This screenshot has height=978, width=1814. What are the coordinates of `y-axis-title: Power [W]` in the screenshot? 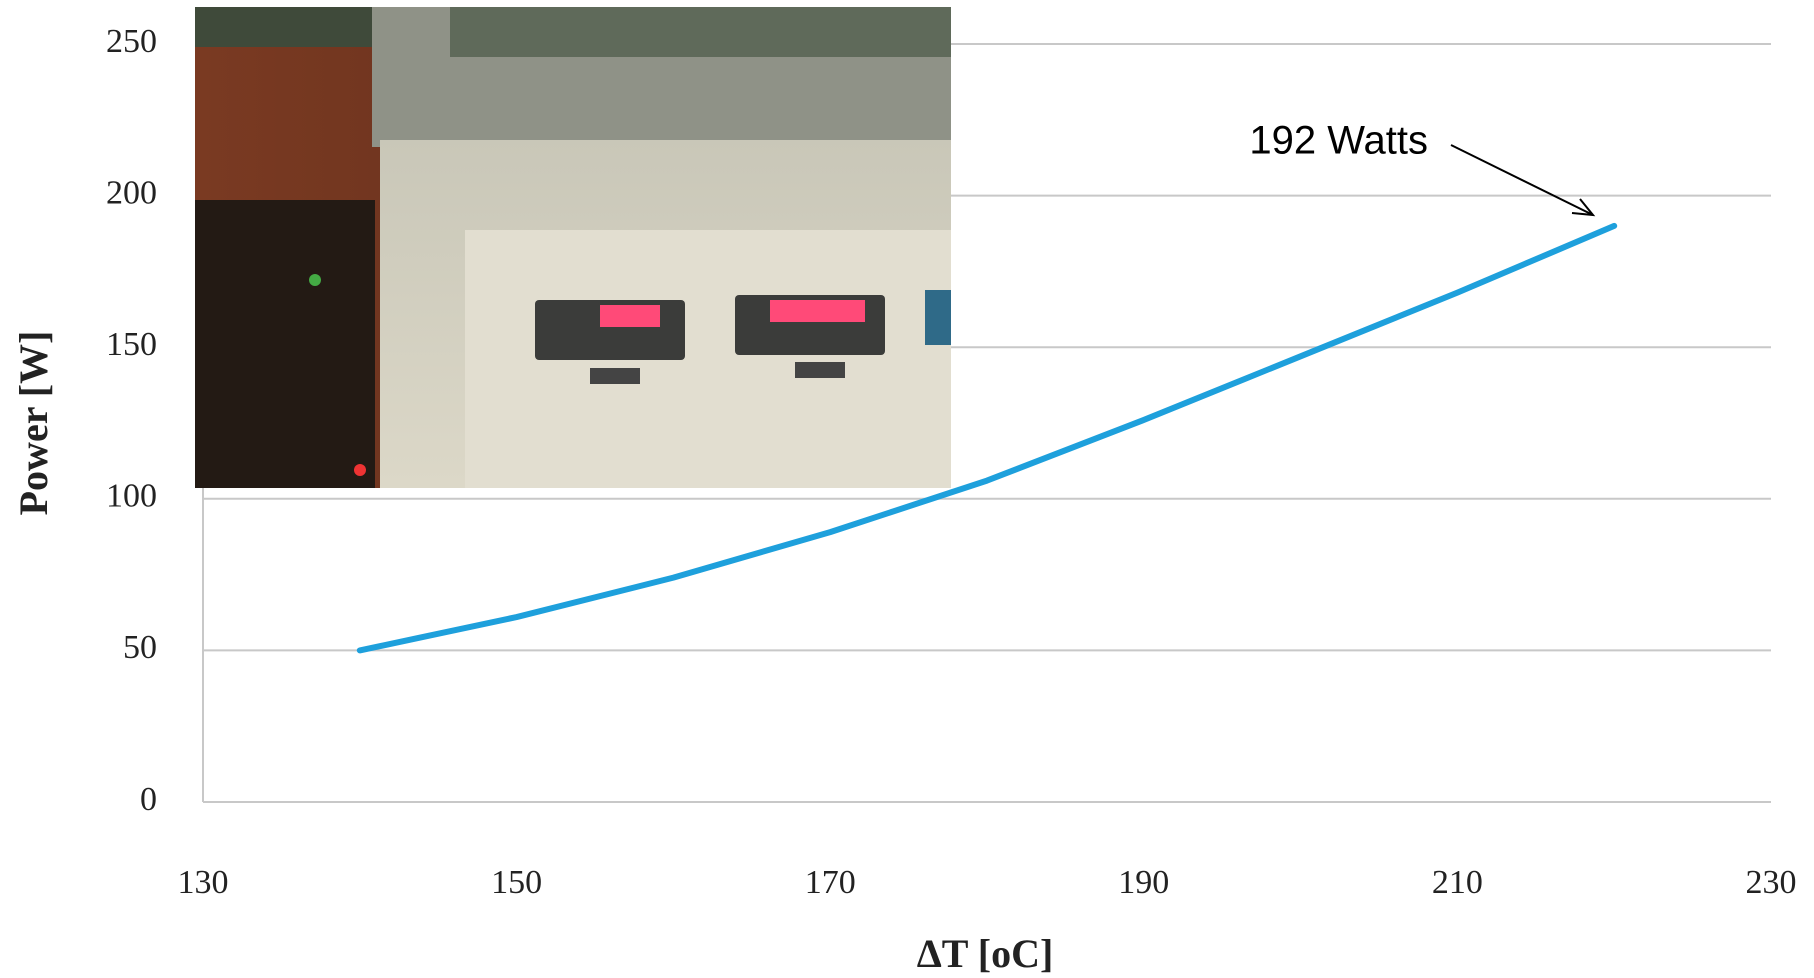 It's located at (33, 423).